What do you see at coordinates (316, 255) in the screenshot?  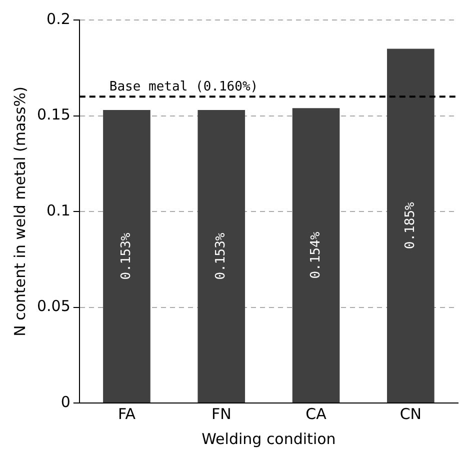 I see `data-label: 0.154%` at bounding box center [316, 255].